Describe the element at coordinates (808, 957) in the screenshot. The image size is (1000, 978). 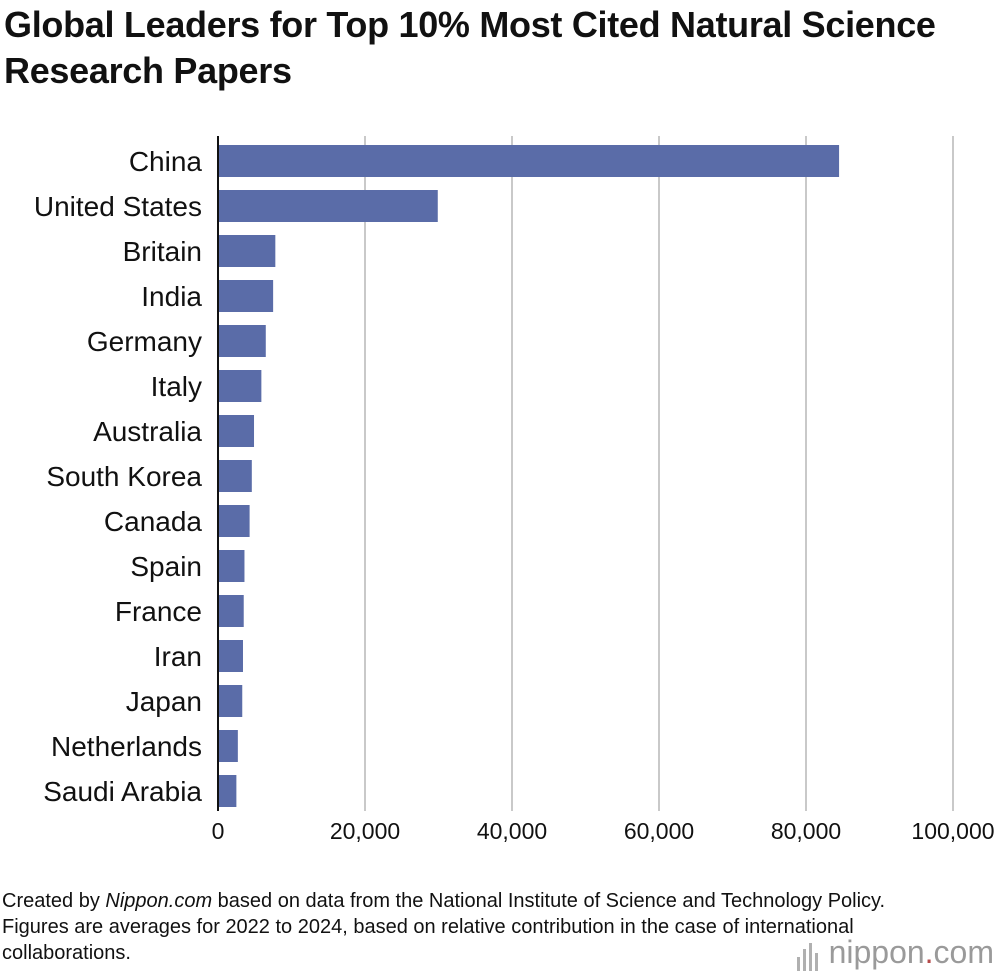
I see `logo-bars-icon` at that location.